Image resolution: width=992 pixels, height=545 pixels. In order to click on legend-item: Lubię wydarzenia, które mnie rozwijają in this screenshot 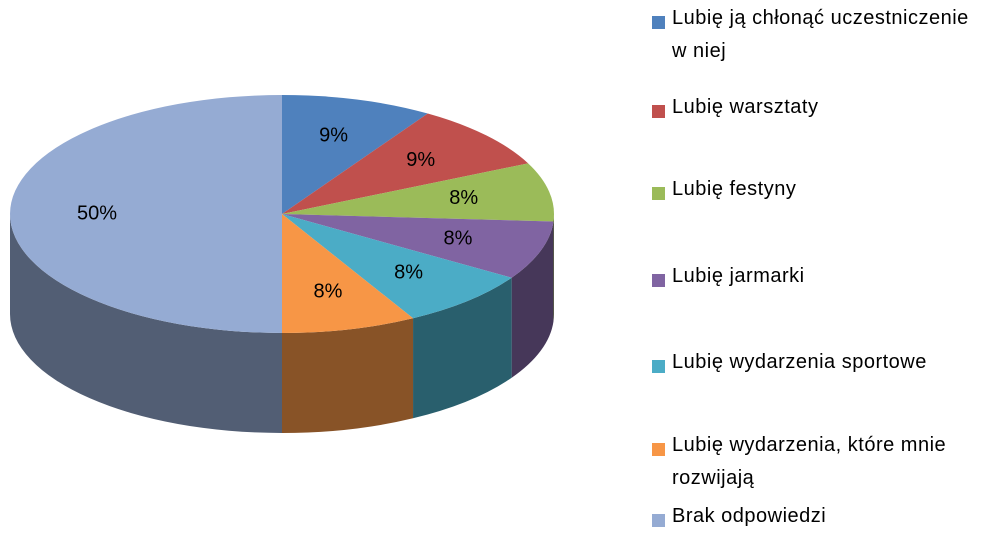, I will do `click(812, 464)`.